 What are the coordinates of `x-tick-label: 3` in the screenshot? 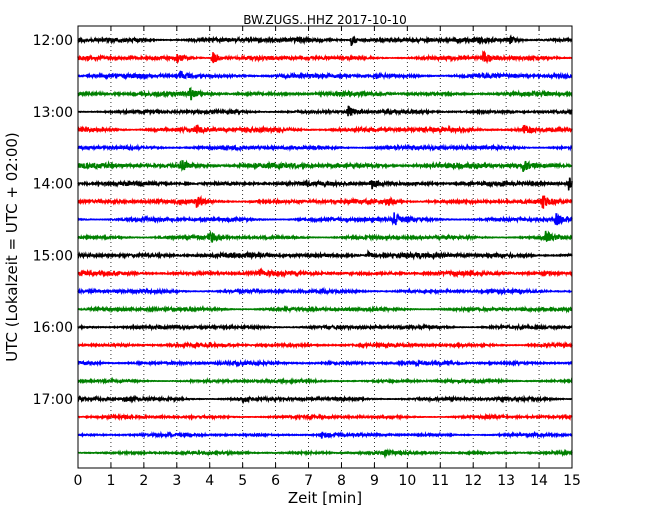 It's located at (176, 481).